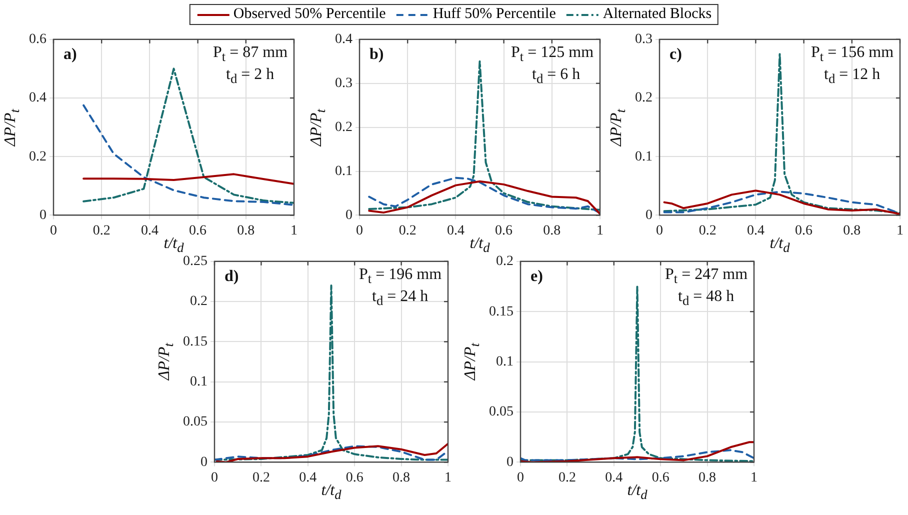 This screenshot has height=515, width=908. What do you see at coordinates (706, 277) in the screenshot?
I see `annotation: P$_{t}$ = 247 mm` at bounding box center [706, 277].